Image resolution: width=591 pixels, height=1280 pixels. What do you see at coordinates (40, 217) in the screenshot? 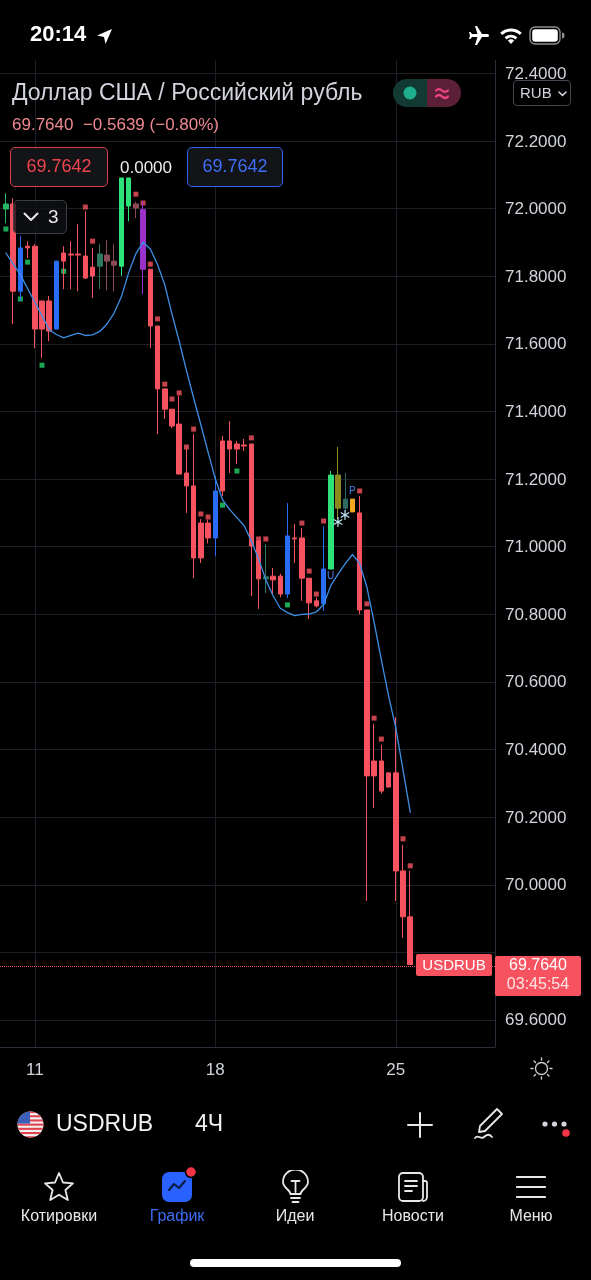
I see `collapse-button: 3` at bounding box center [40, 217].